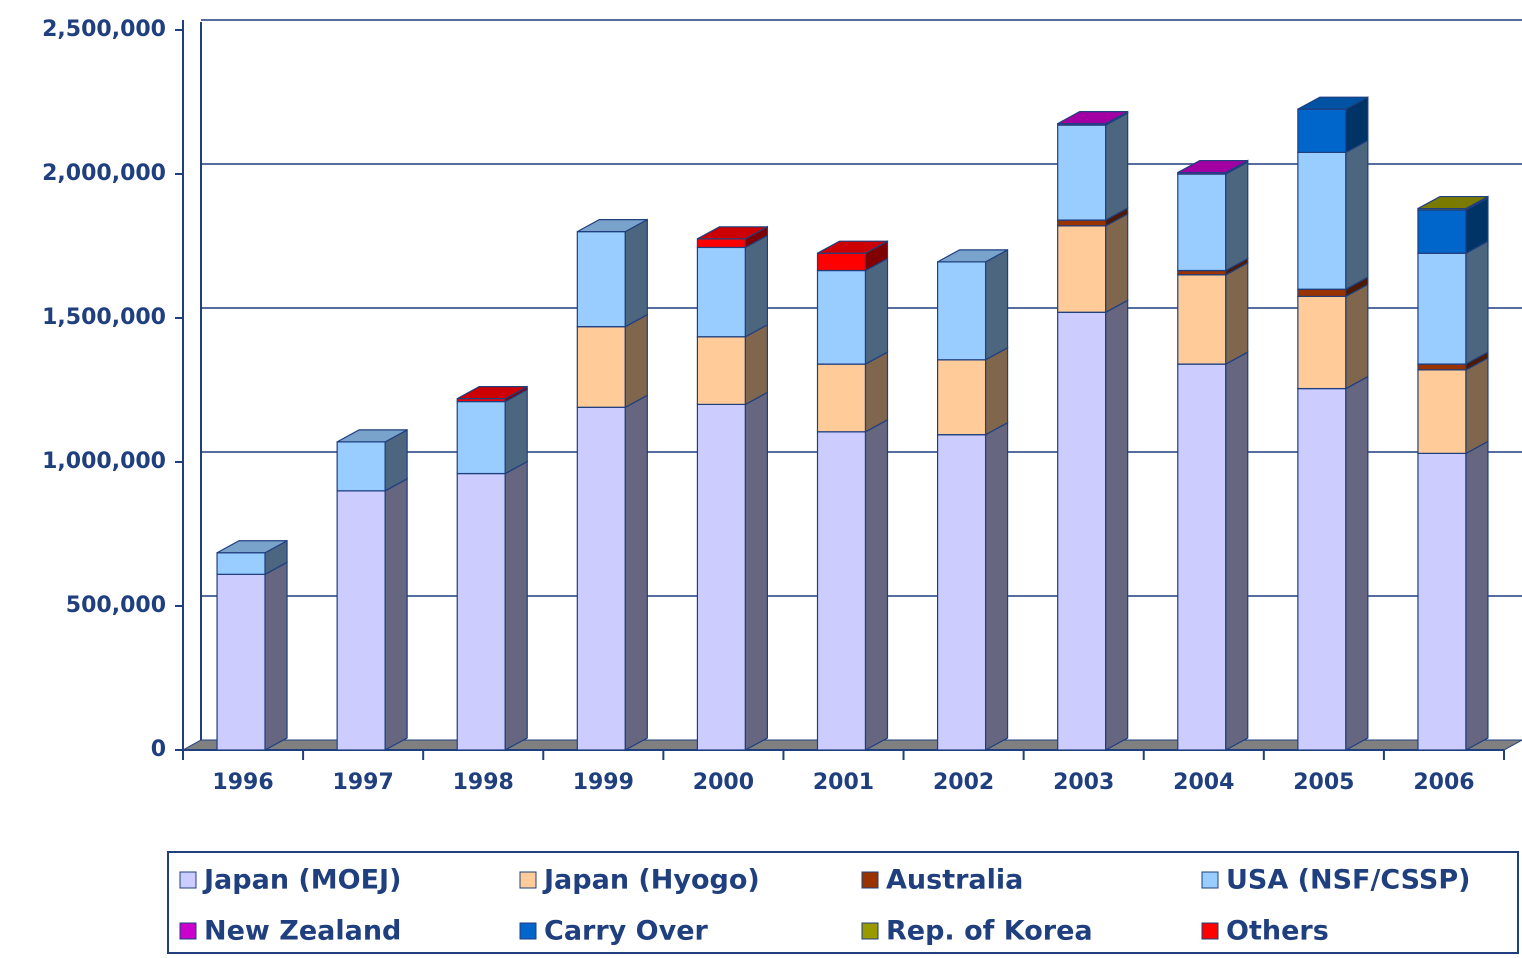 The height and width of the screenshot is (958, 1522). Describe the element at coordinates (1348, 880) in the screenshot. I see `legend-label: USA (NSF/CSSP)` at that location.